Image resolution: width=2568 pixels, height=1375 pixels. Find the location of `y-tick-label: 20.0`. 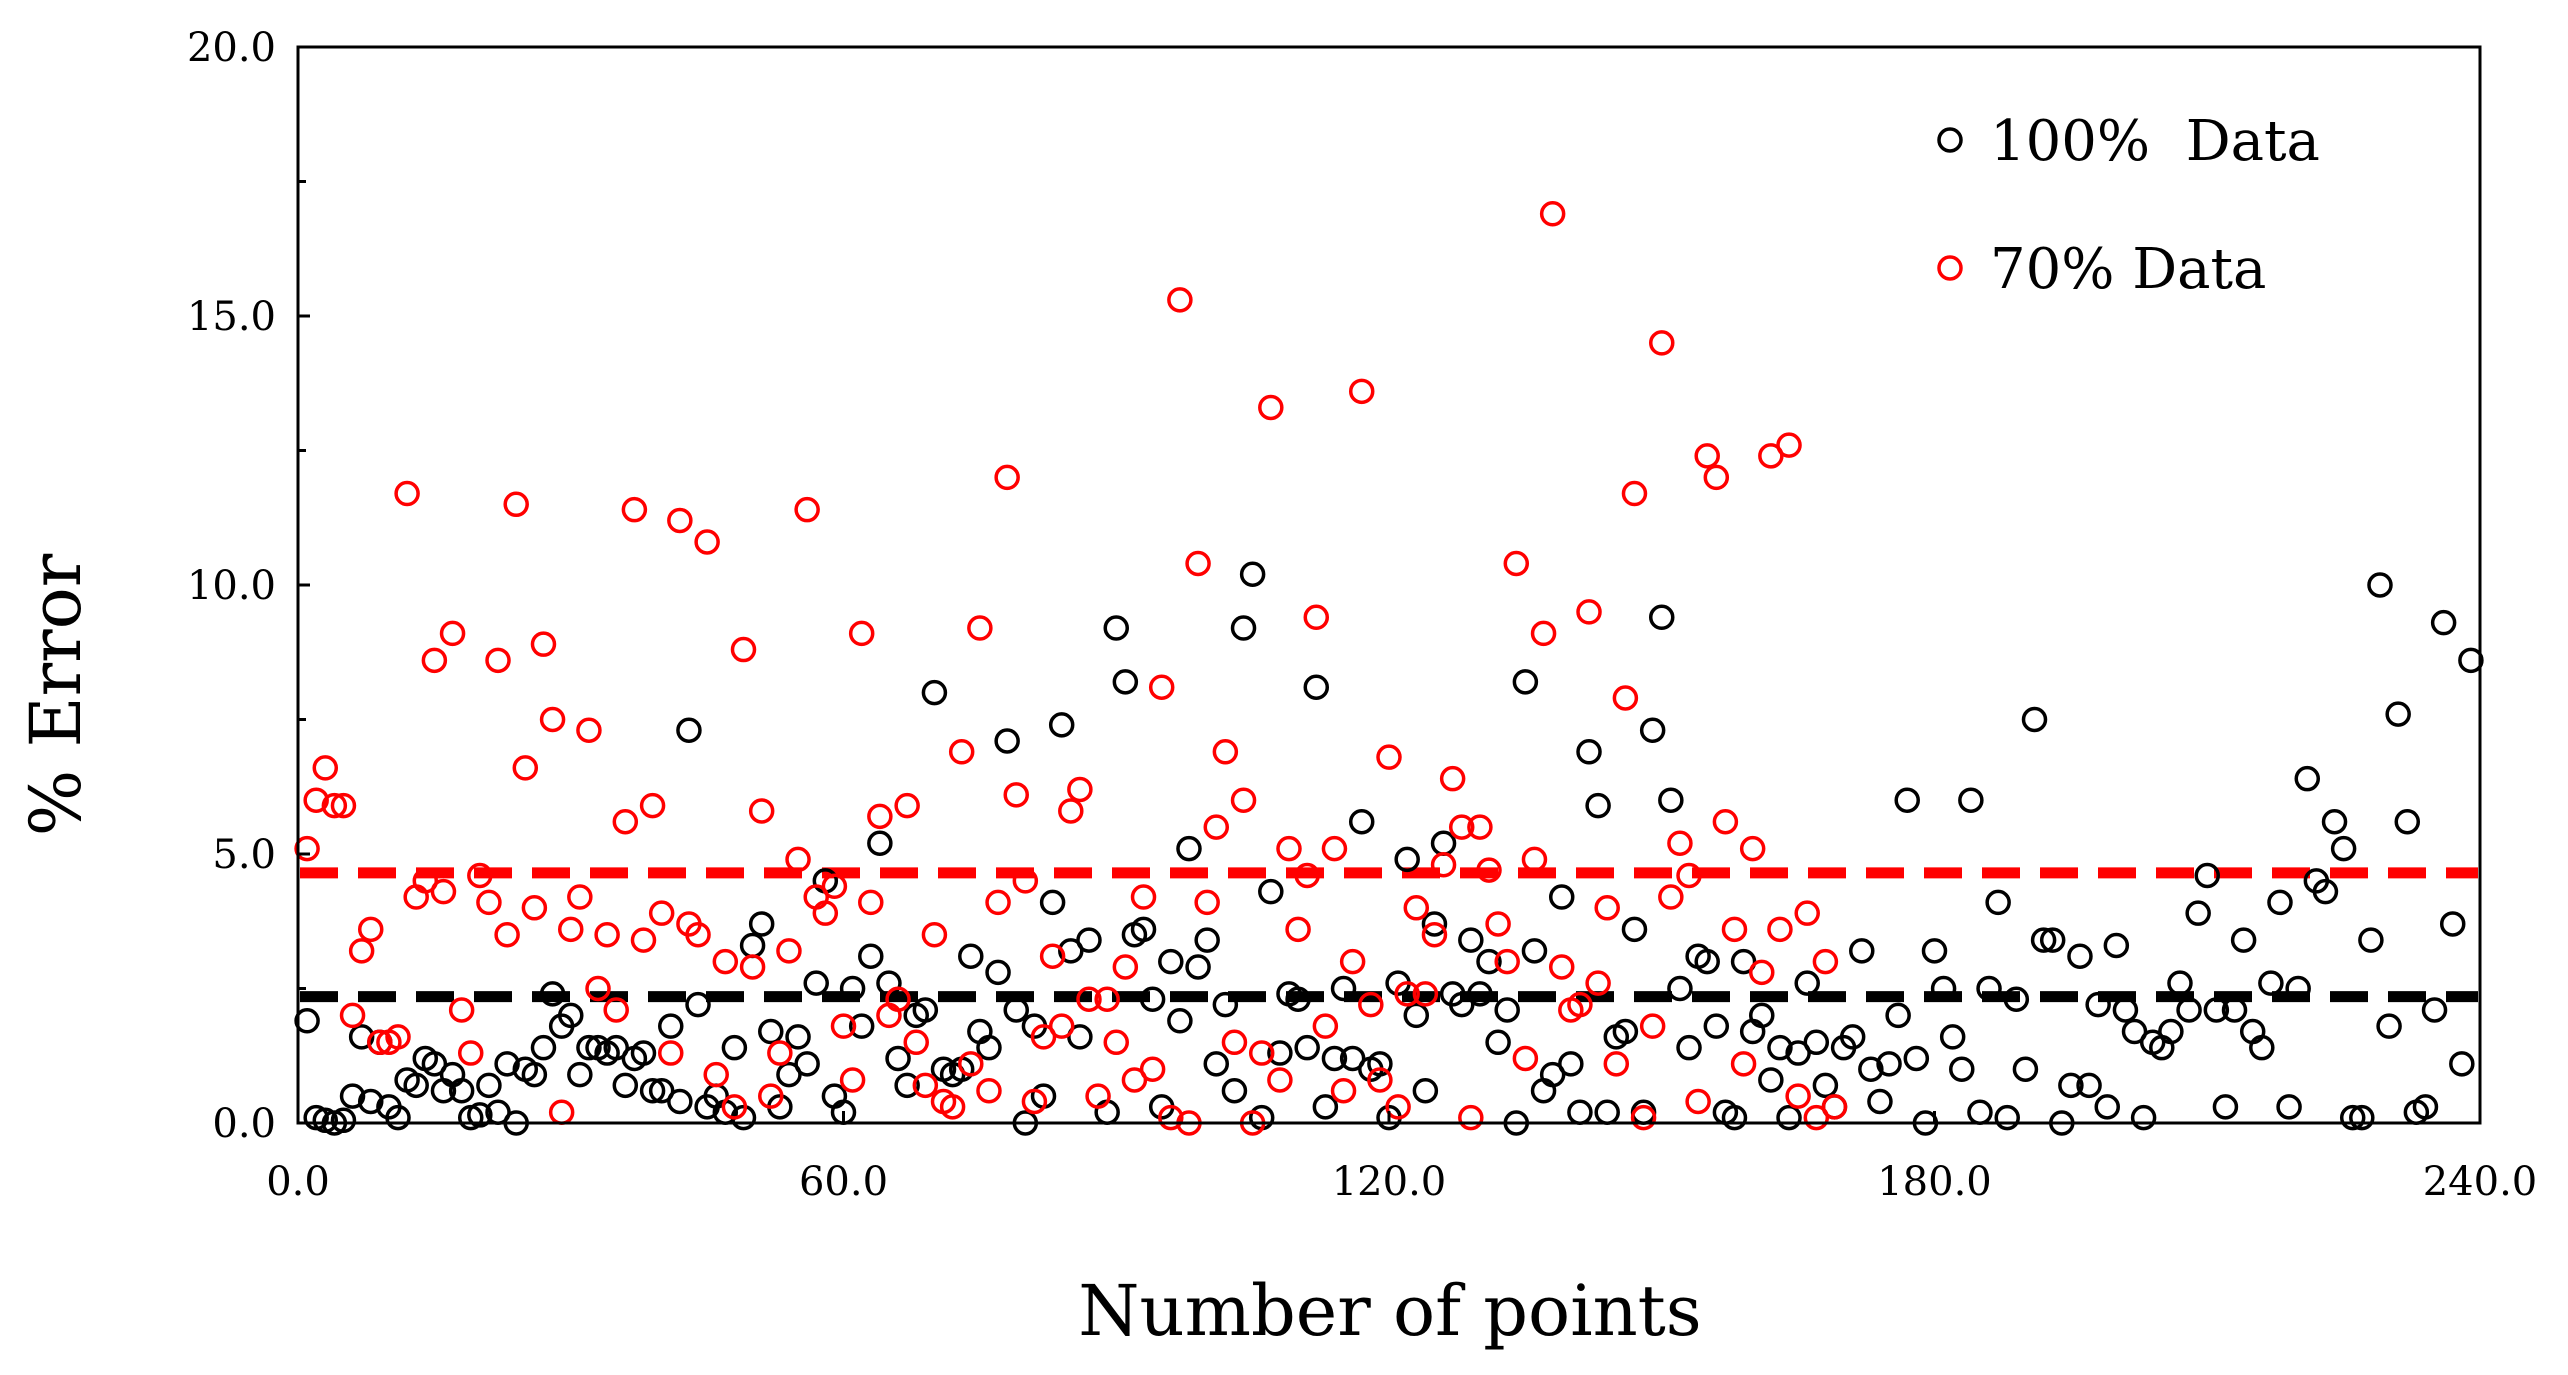

y-tick-label: 20.0 is located at coordinates (231, 48).